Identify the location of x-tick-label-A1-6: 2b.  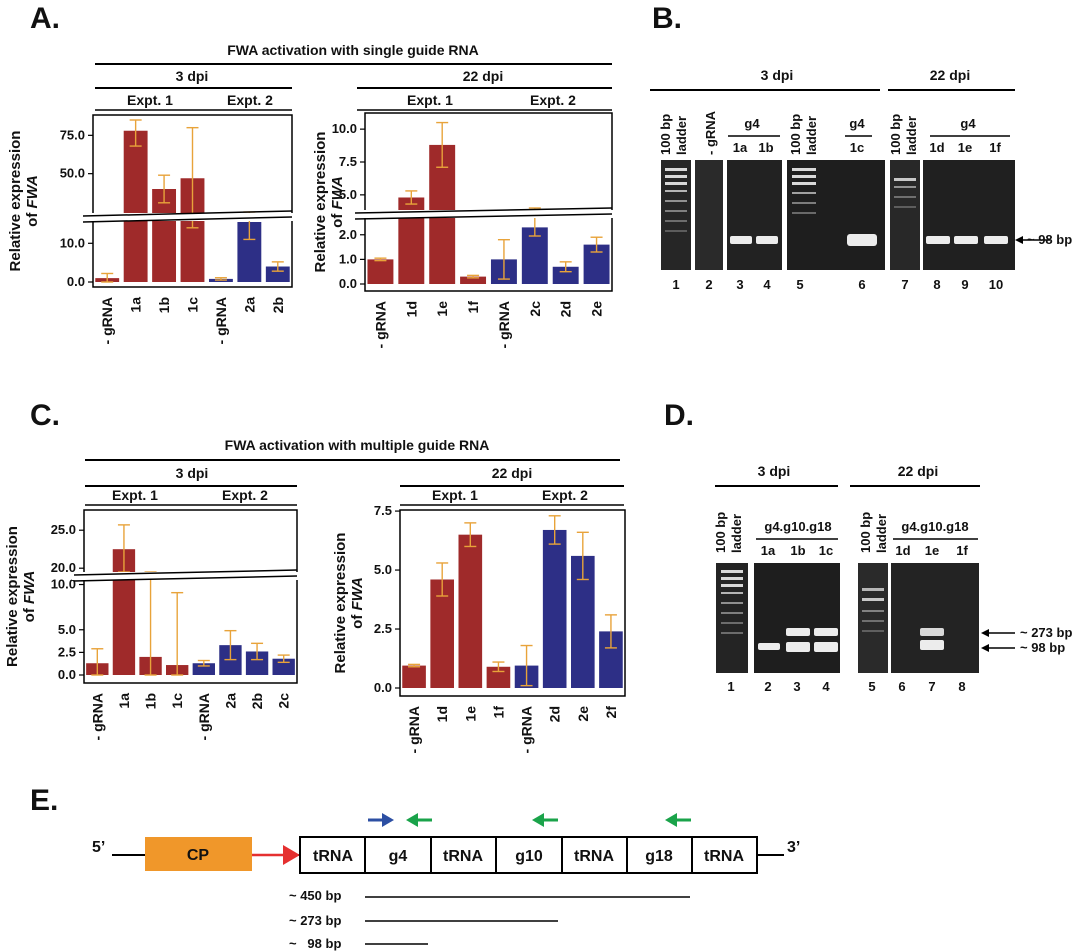
(278, 305).